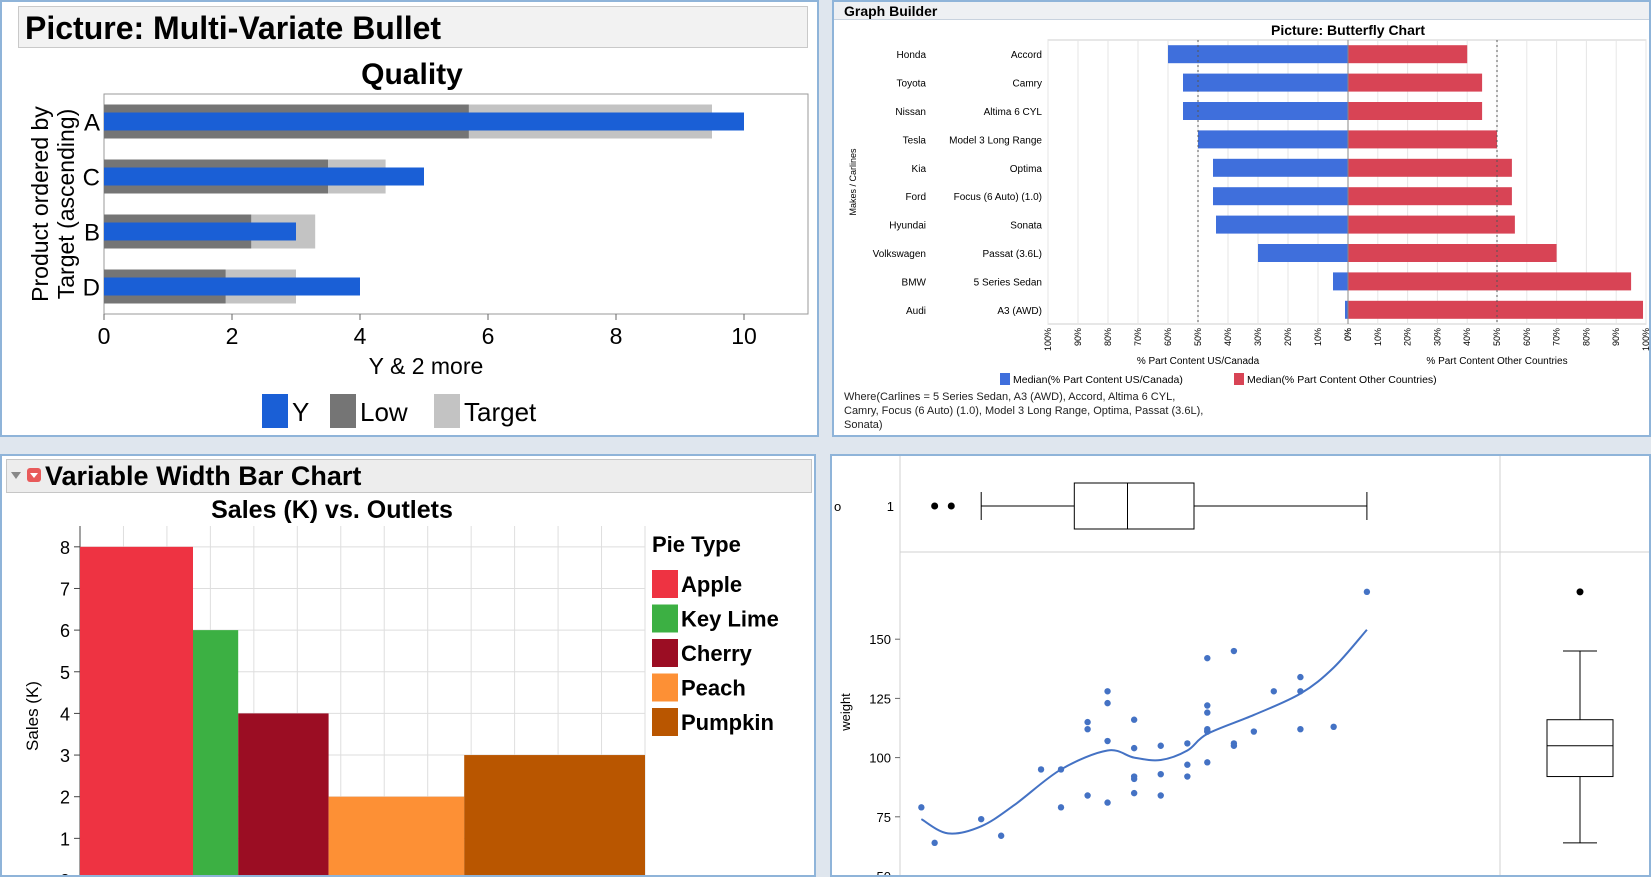 Image resolution: width=1651 pixels, height=877 pixels. I want to click on smoother-curve, so click(1144, 732).